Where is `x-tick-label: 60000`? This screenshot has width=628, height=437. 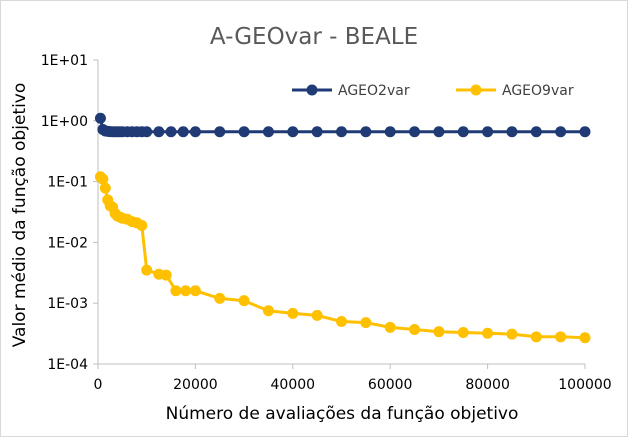 x-tick-label: 60000 is located at coordinates (390, 385).